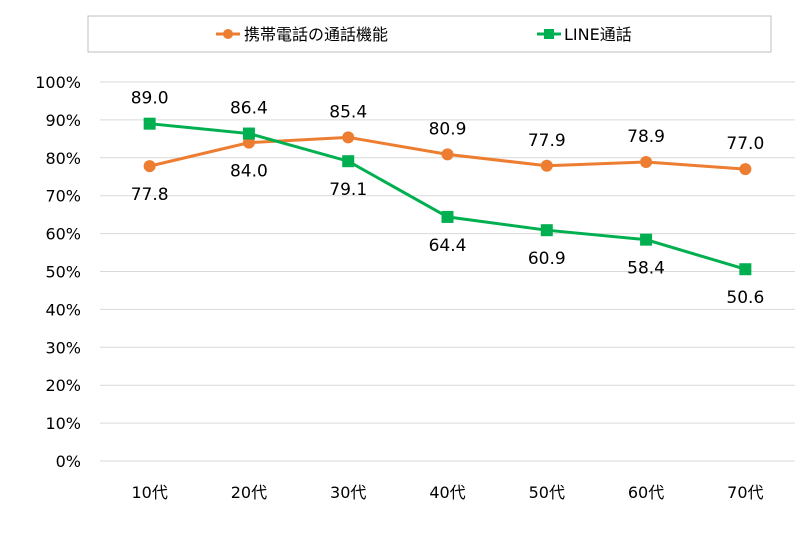 The image size is (800, 559). I want to click on data-label: 80.9, so click(448, 129).